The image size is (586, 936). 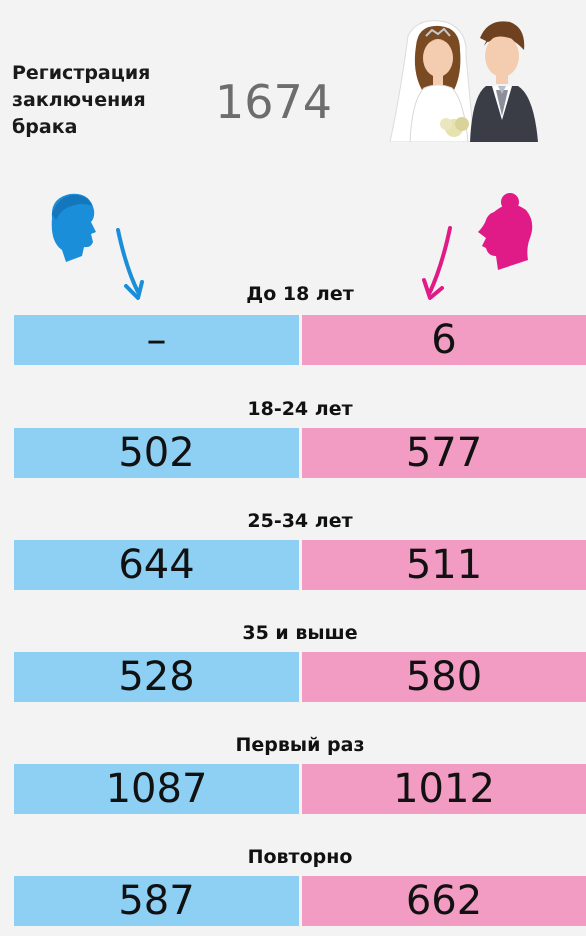 I want to click on row-label: 35 и выше, so click(x=300, y=633).